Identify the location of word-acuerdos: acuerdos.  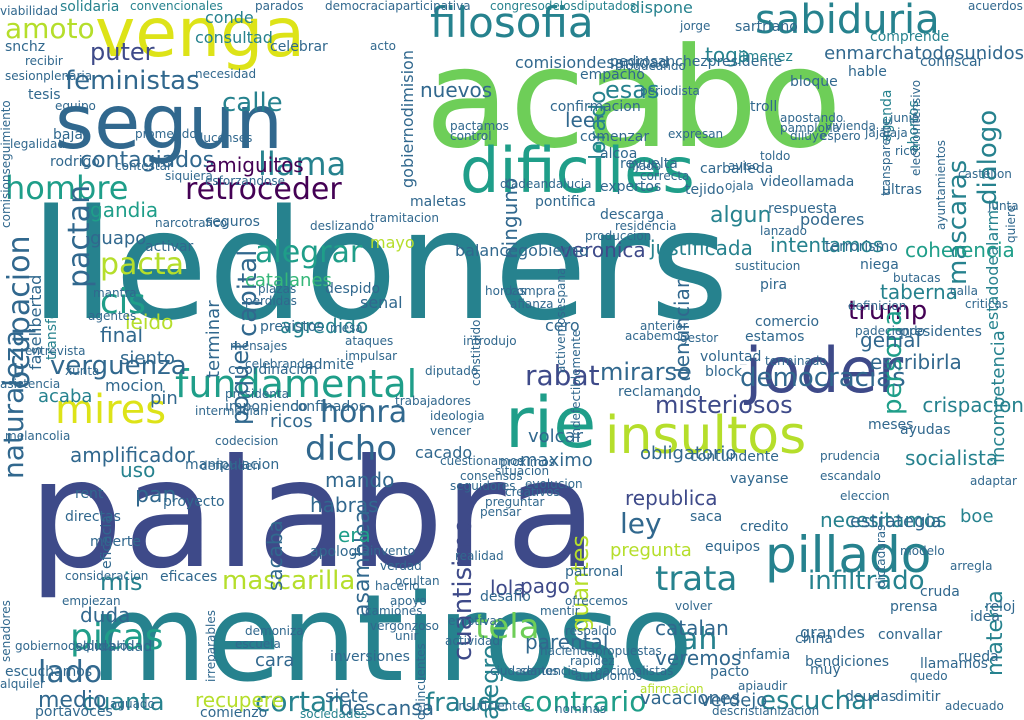
(995, 6).